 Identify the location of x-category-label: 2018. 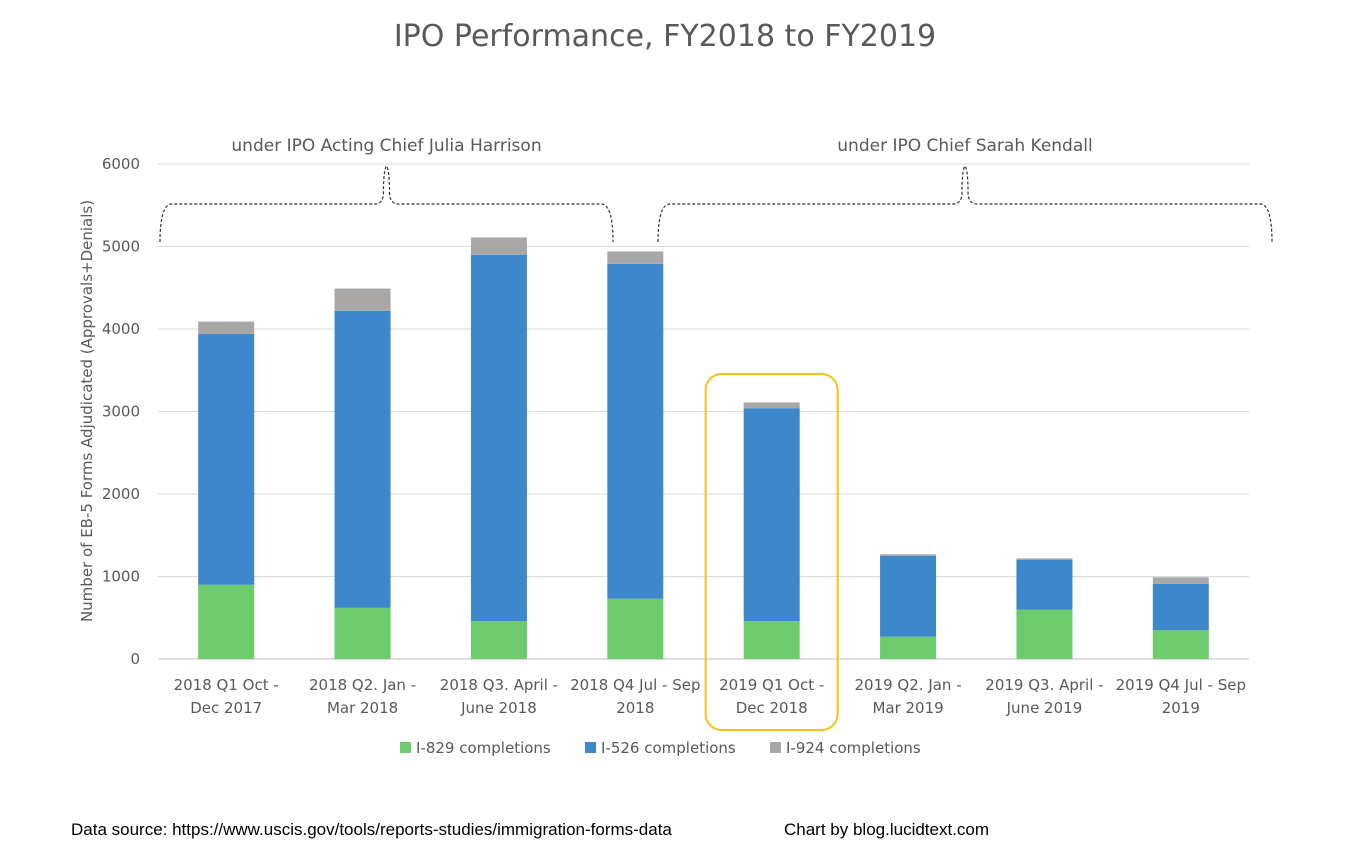
(635, 708).